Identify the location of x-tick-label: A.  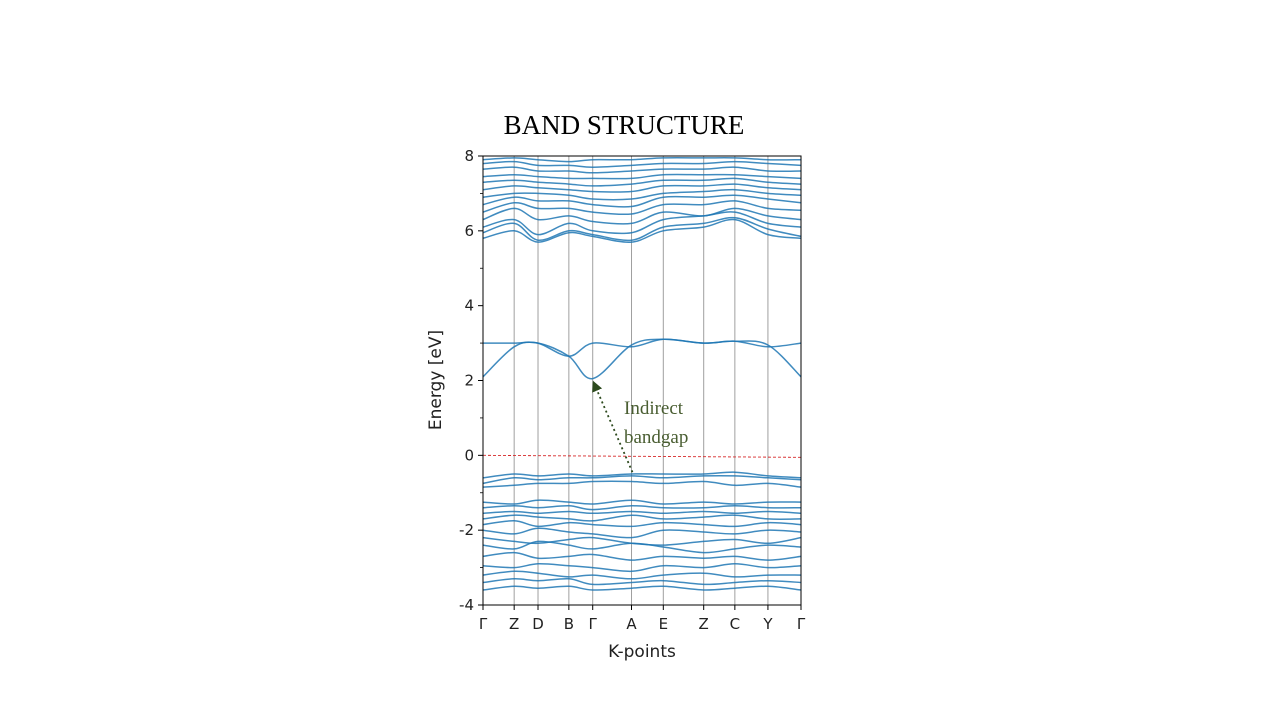
(631, 624).